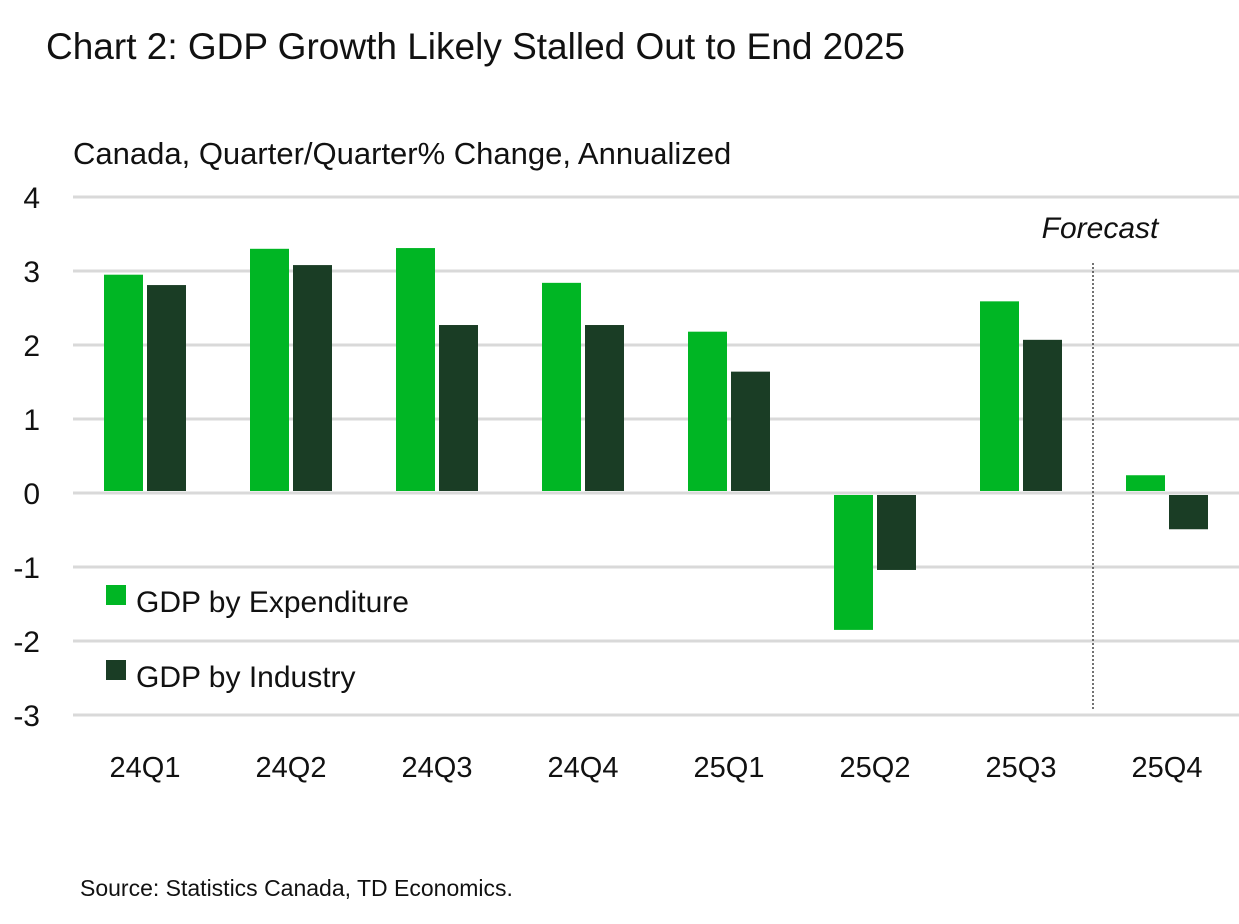 This screenshot has width=1239, height=924. Describe the element at coordinates (26, 642) in the screenshot. I see `y-tick-label: -2` at that location.